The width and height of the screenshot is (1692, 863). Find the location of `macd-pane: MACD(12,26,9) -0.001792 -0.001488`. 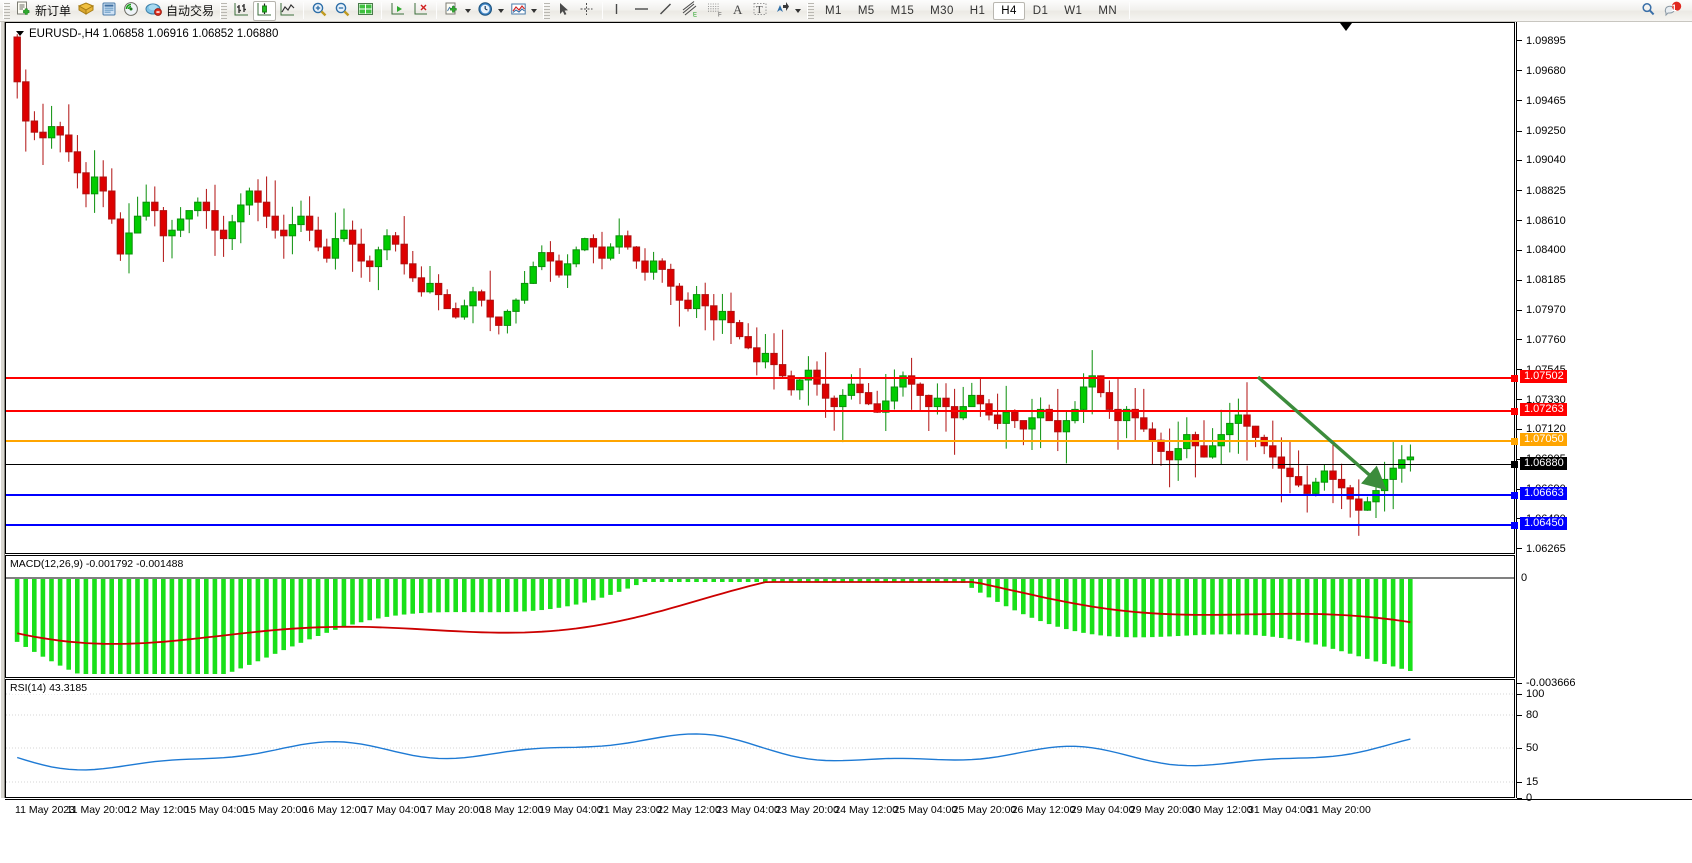

macd-pane: MACD(12,26,9) -0.001792 -0.001488 is located at coordinates (760, 616).